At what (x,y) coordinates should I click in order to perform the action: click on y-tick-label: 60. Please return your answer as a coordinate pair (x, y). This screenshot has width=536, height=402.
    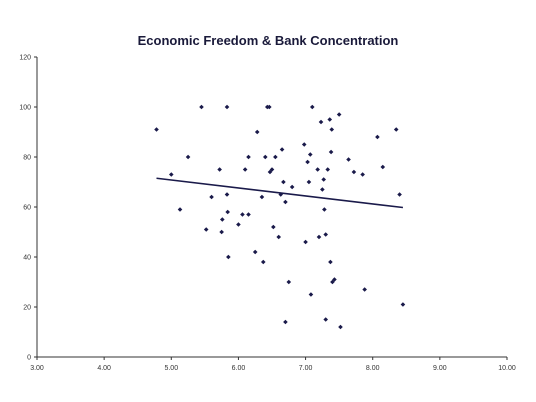
    Looking at the image, I should click on (27, 208).